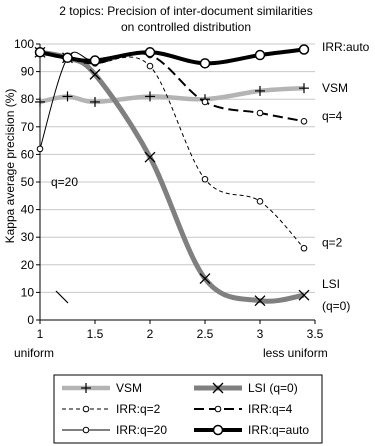  I want to click on series-vsm, so click(172, 95).